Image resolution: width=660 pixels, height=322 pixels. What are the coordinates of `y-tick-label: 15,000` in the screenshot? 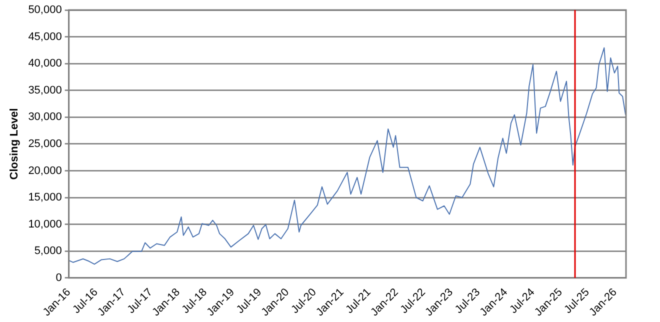 It's located at (45, 198).